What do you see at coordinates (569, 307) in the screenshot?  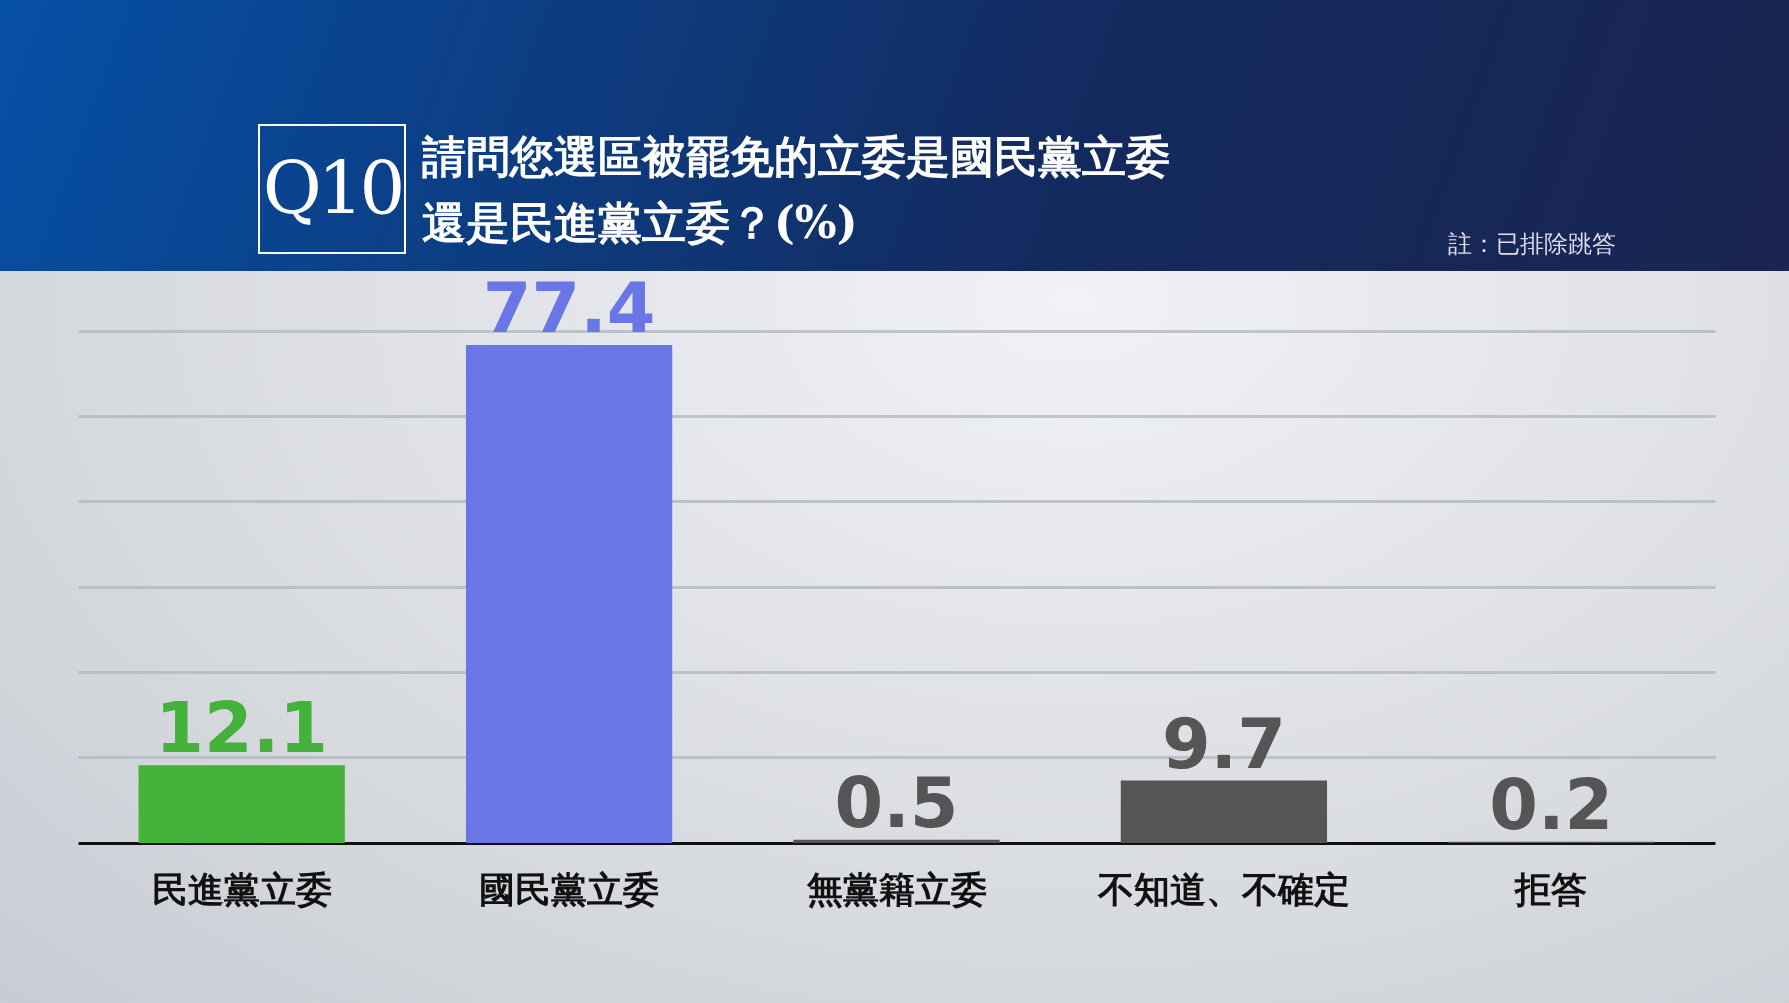 I see `data-label: 77.4` at bounding box center [569, 307].